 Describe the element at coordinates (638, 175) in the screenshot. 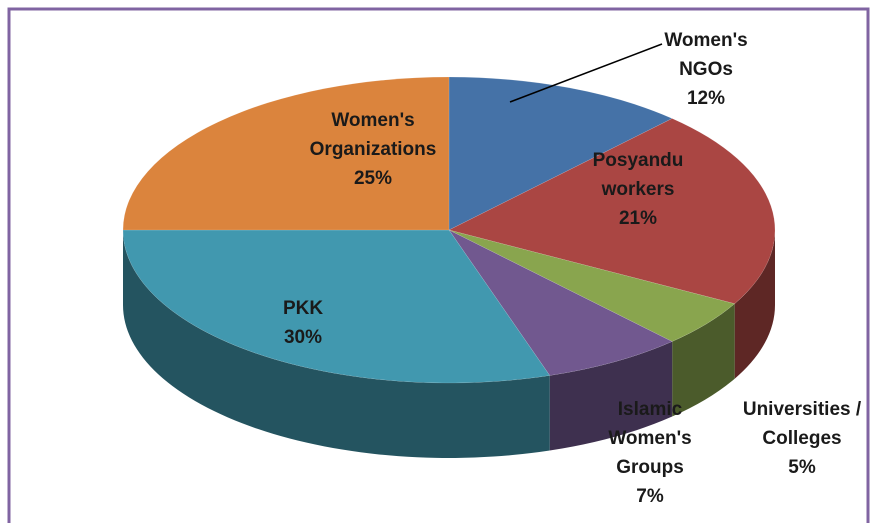

I see `category-label: Posyandu workers` at that location.